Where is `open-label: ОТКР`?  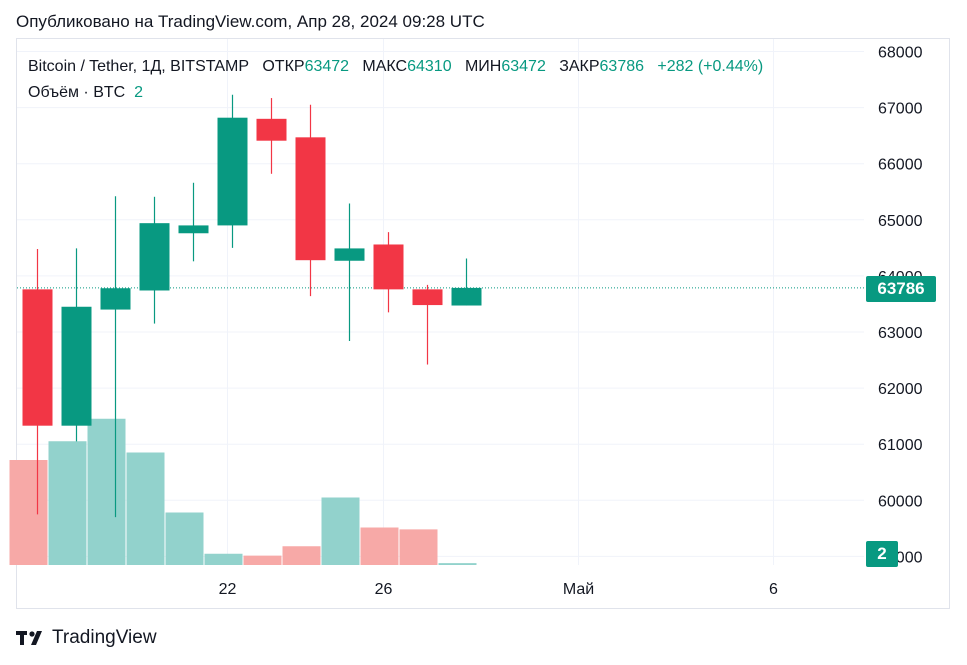 open-label: ОТКР is located at coordinates (283, 66).